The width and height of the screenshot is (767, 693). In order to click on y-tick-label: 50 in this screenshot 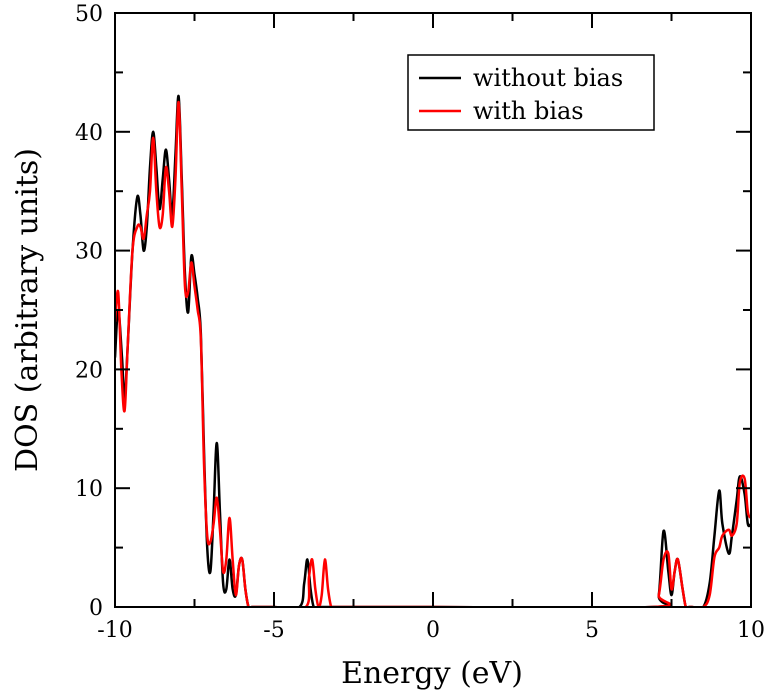, I will do `click(89, 14)`.